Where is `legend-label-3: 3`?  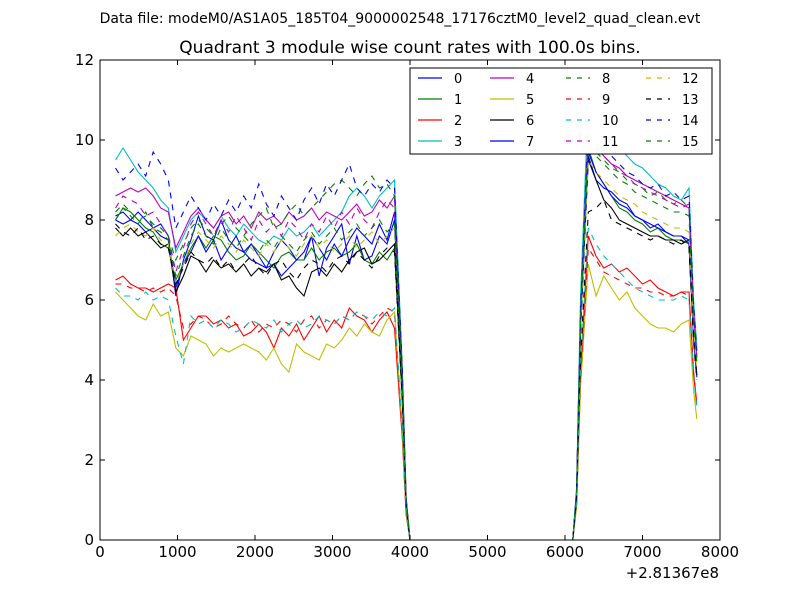
legend-label-3: 3 is located at coordinates (458, 142).